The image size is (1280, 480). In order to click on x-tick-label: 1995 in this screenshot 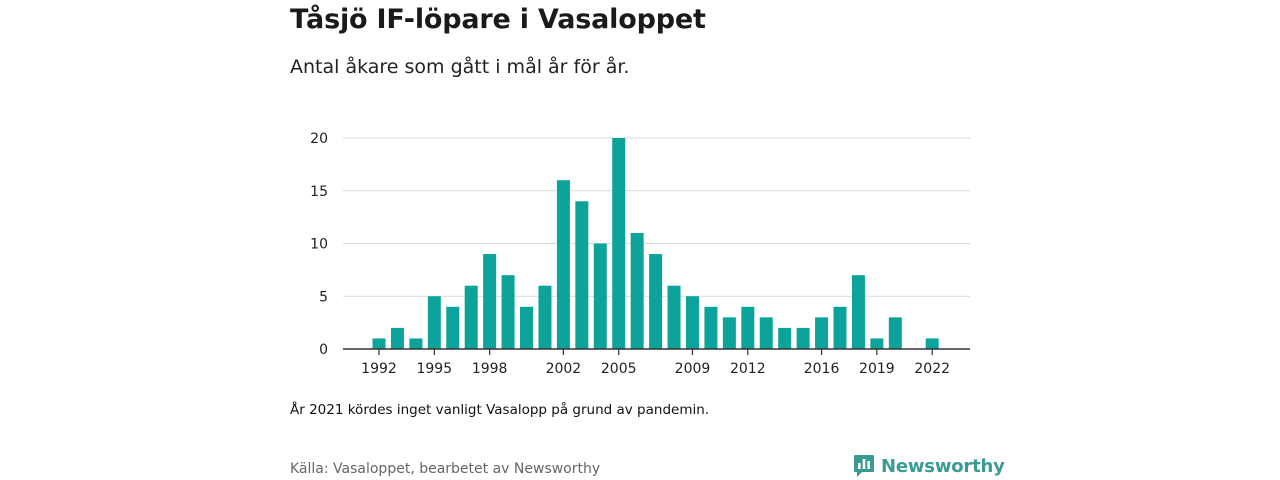, I will do `click(434, 369)`.